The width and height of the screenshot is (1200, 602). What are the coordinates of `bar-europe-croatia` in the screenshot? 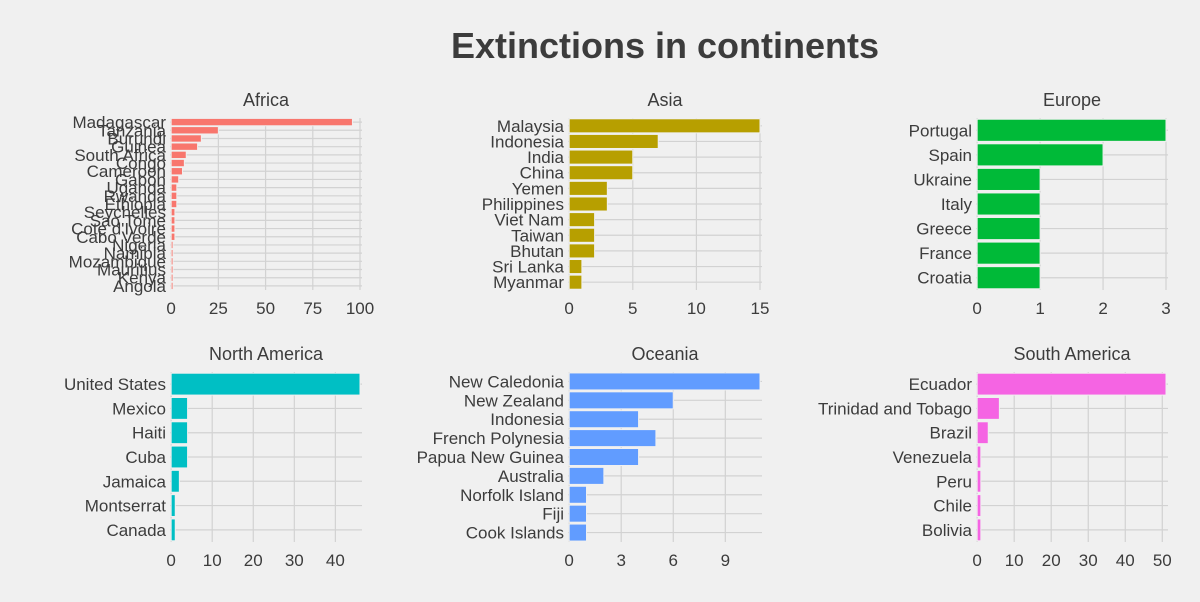 It's located at (1008, 278).